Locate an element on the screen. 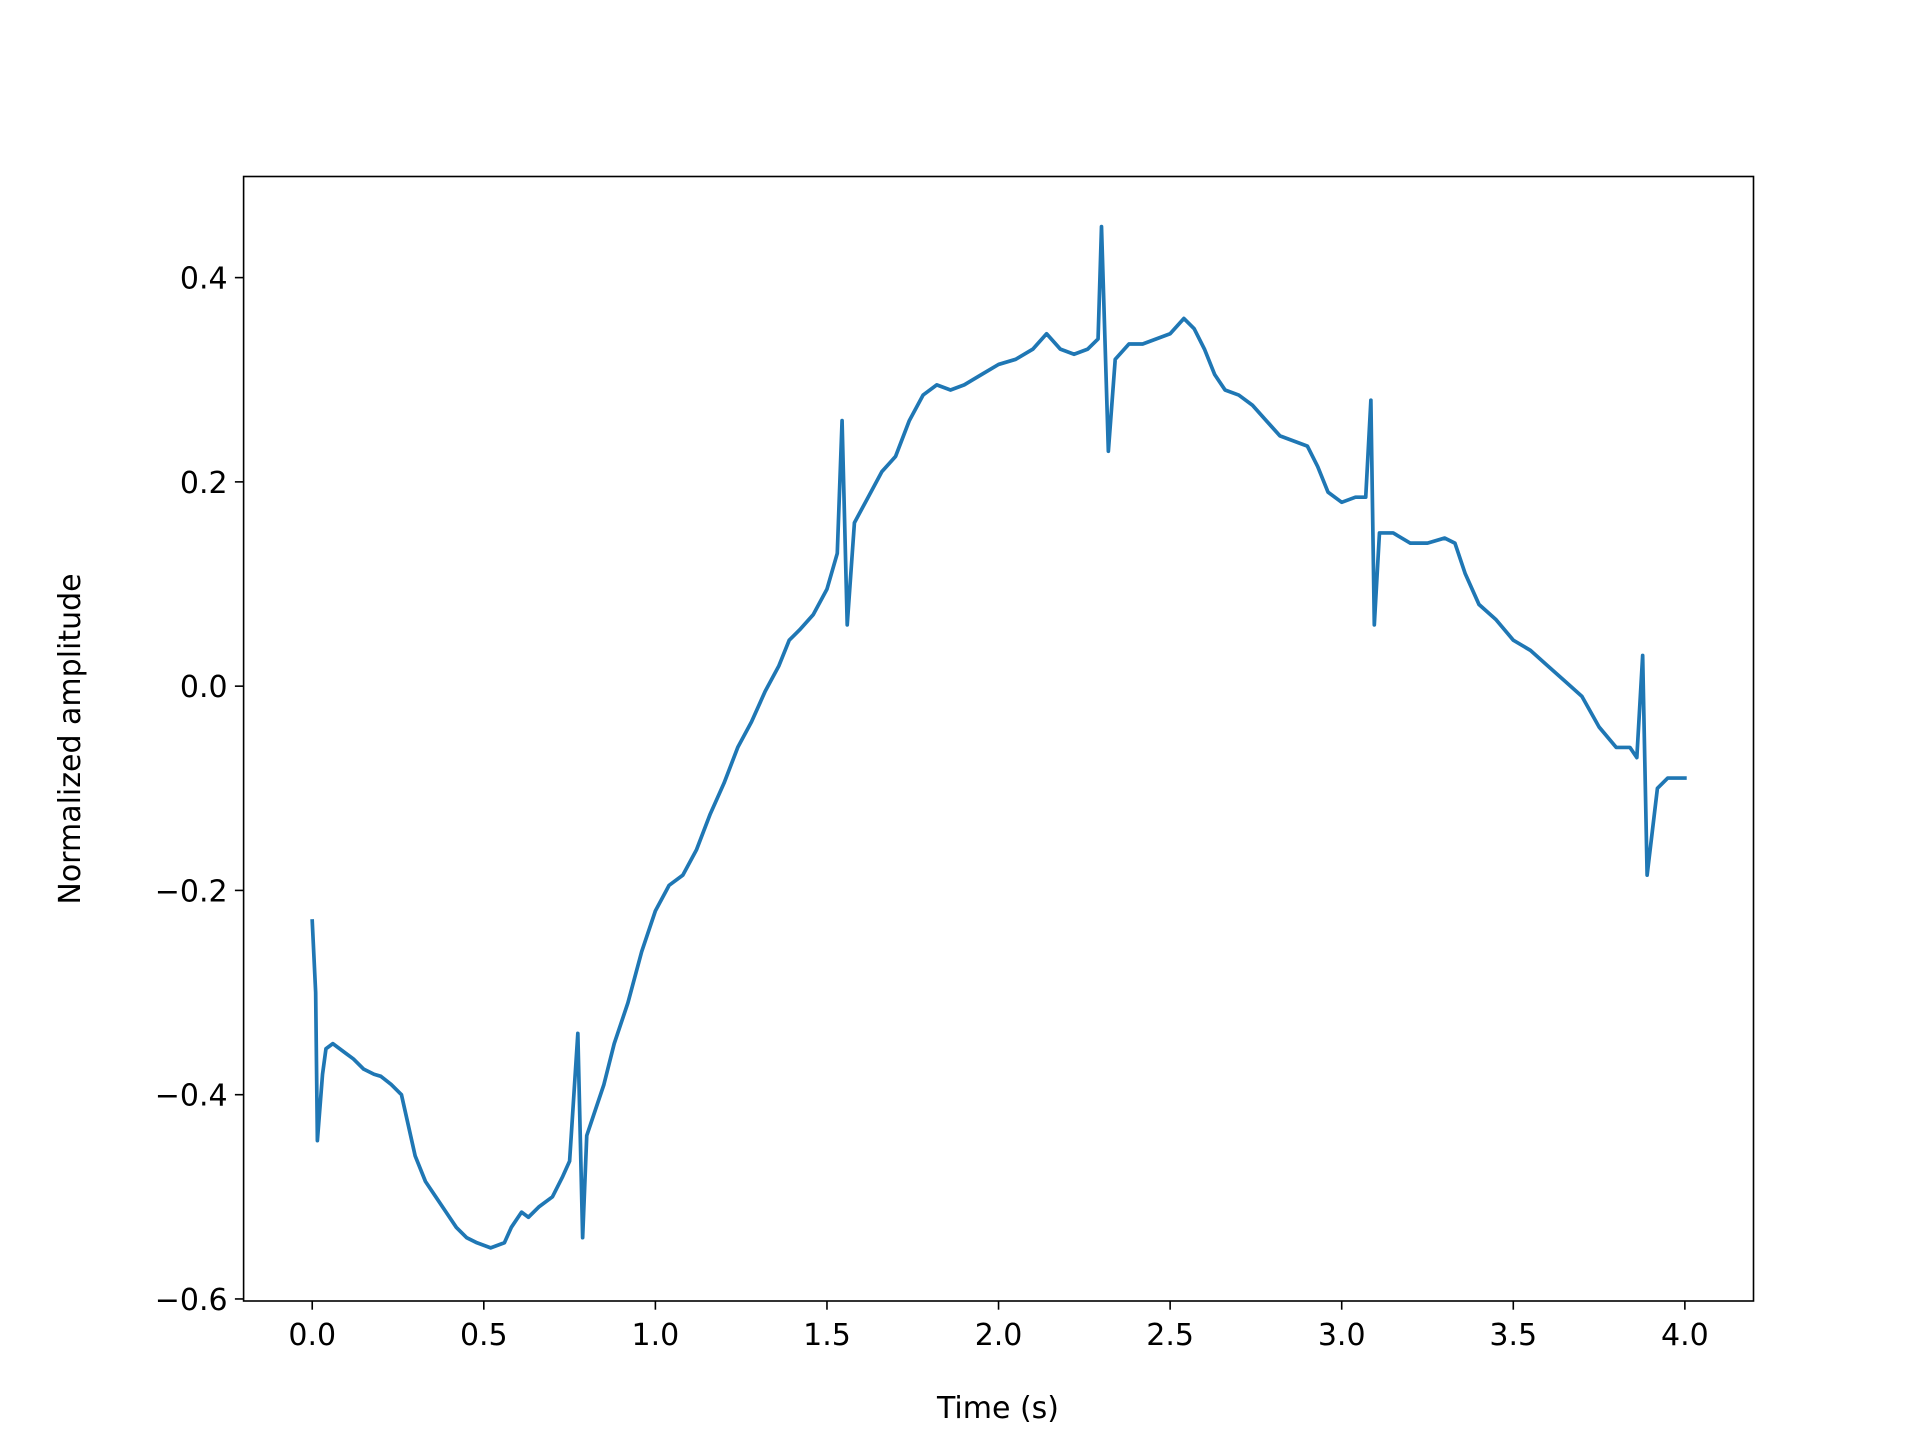 The width and height of the screenshot is (1920, 1440). x-tick-label: 1.5 is located at coordinates (827, 1335).